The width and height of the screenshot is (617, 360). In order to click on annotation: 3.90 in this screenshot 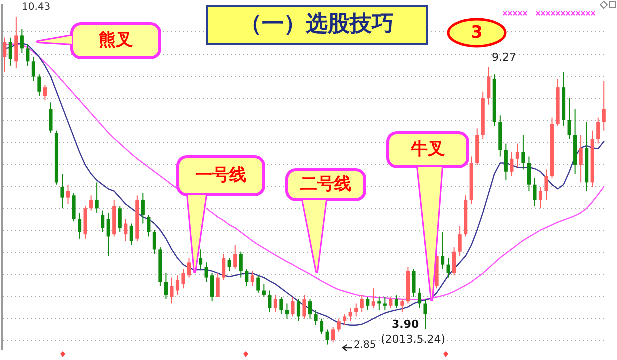, I will do `click(406, 324)`.